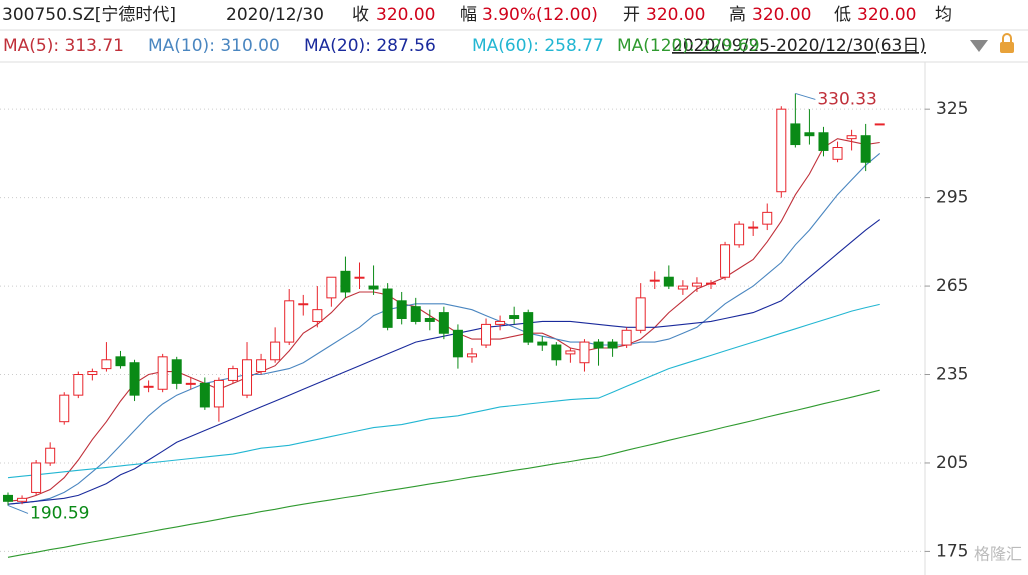 Image resolution: width=1028 pixels, height=575 pixels. What do you see at coordinates (952, 286) in the screenshot?
I see `y-tick-label: 265` at bounding box center [952, 286].